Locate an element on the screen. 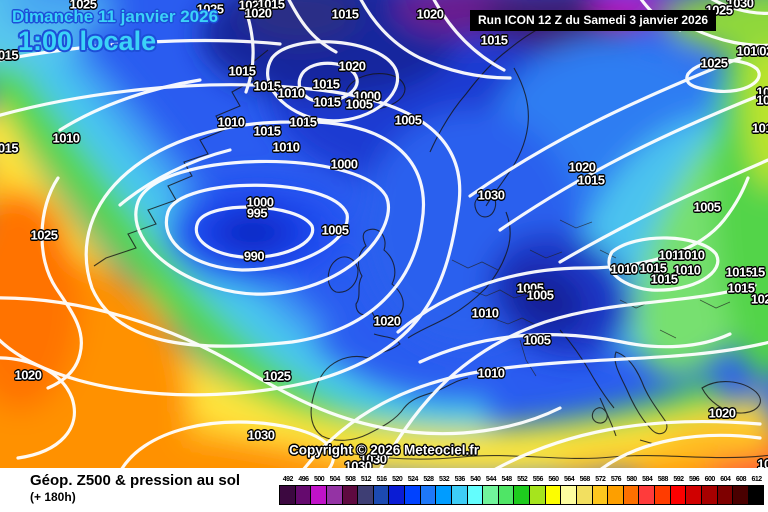  legend-cell: 524 is located at coordinates (412, 489).